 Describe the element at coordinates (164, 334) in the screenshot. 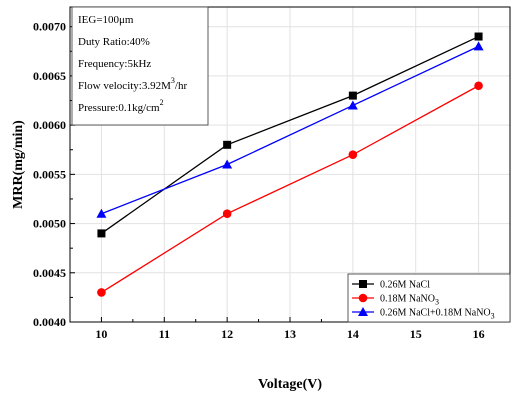

I see `x-tick-label: 11` at that location.